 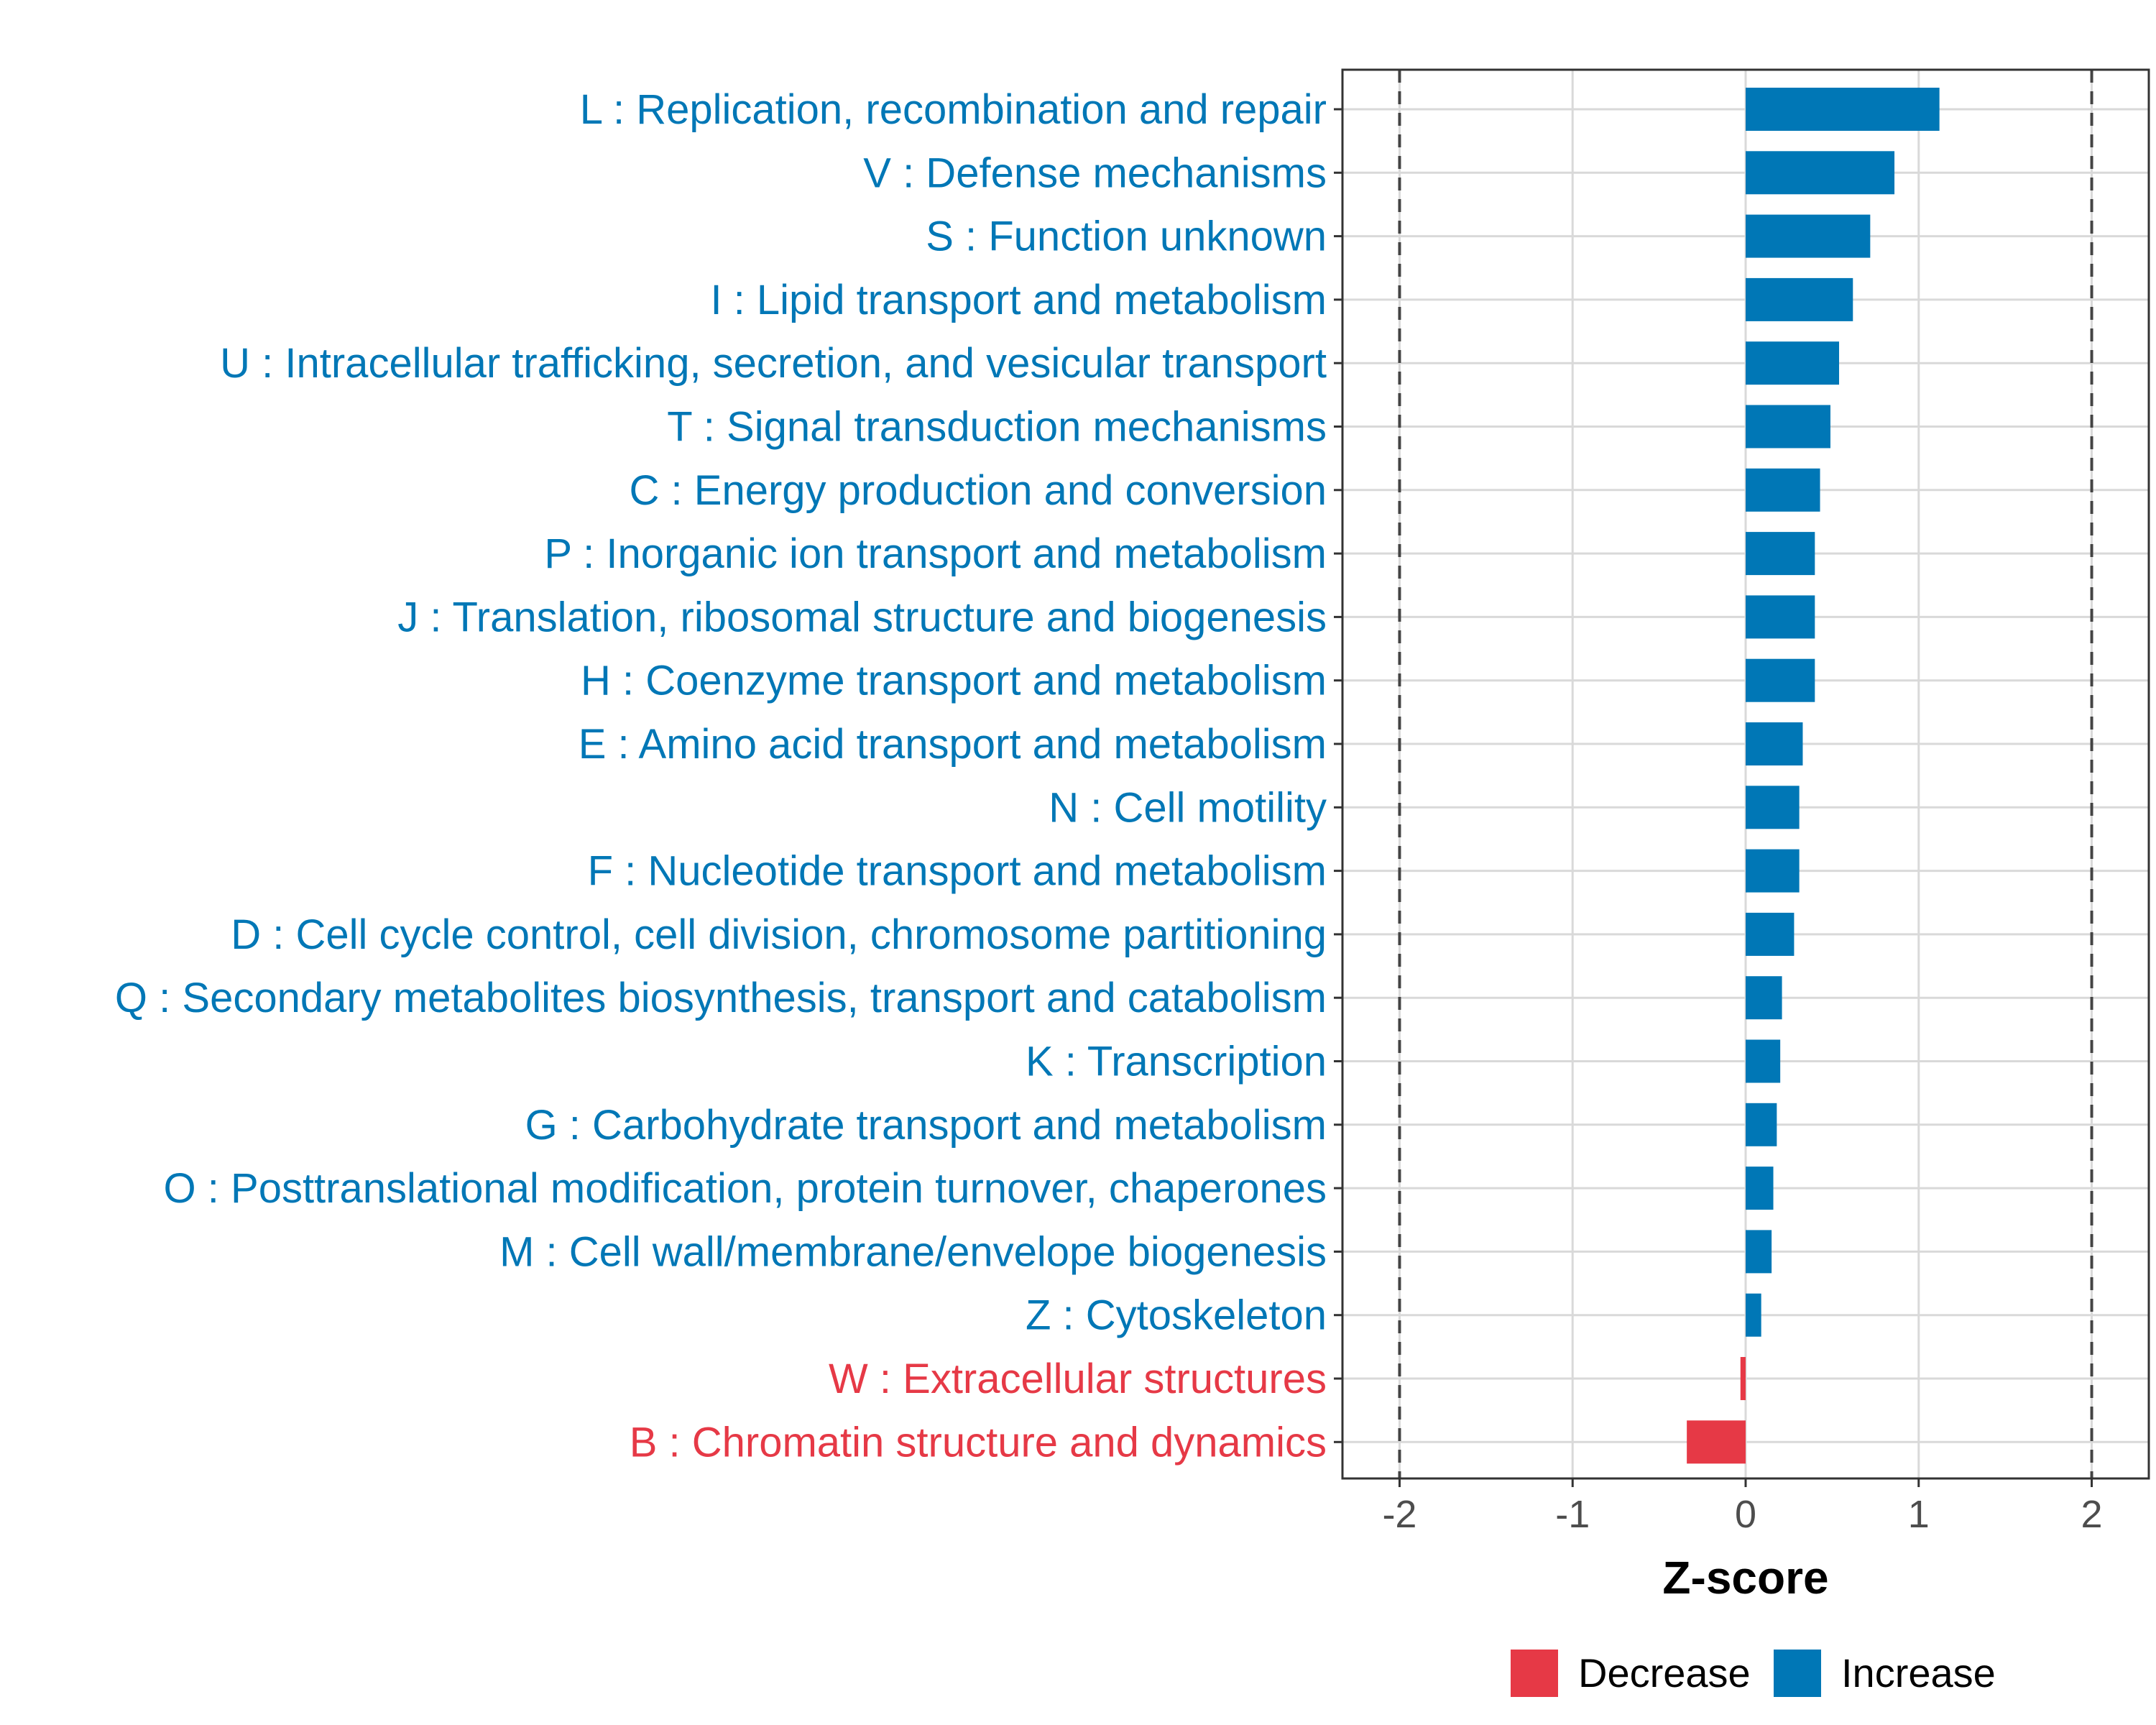 I want to click on legend-label-increase: Increase, so click(x=1918, y=1673).